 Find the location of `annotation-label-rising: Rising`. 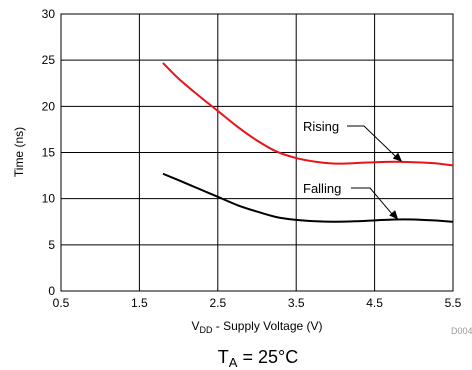

annotation-label-rising: Rising is located at coordinates (321, 126).